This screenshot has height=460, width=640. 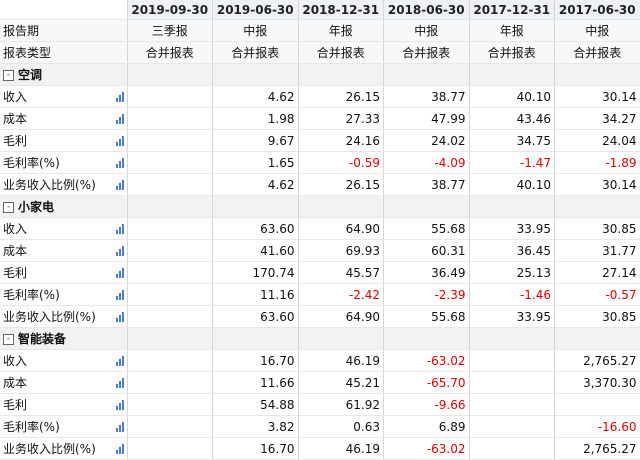 I want to click on value-cell: 55.68, so click(x=427, y=317).